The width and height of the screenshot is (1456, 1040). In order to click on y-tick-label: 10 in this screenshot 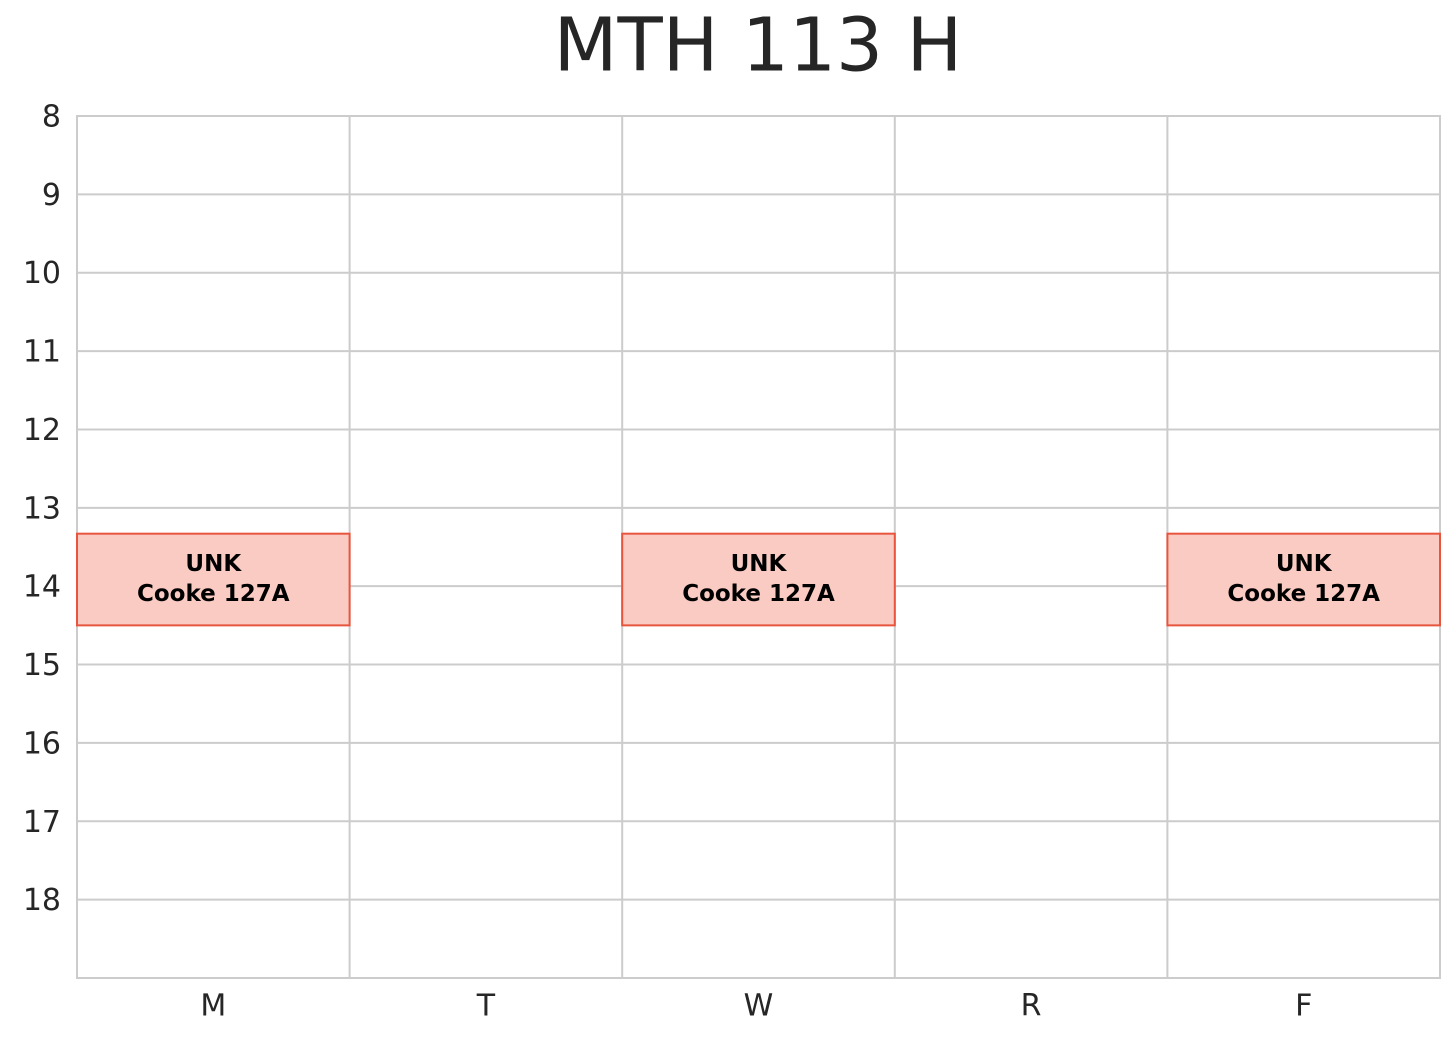, I will do `click(42, 273)`.